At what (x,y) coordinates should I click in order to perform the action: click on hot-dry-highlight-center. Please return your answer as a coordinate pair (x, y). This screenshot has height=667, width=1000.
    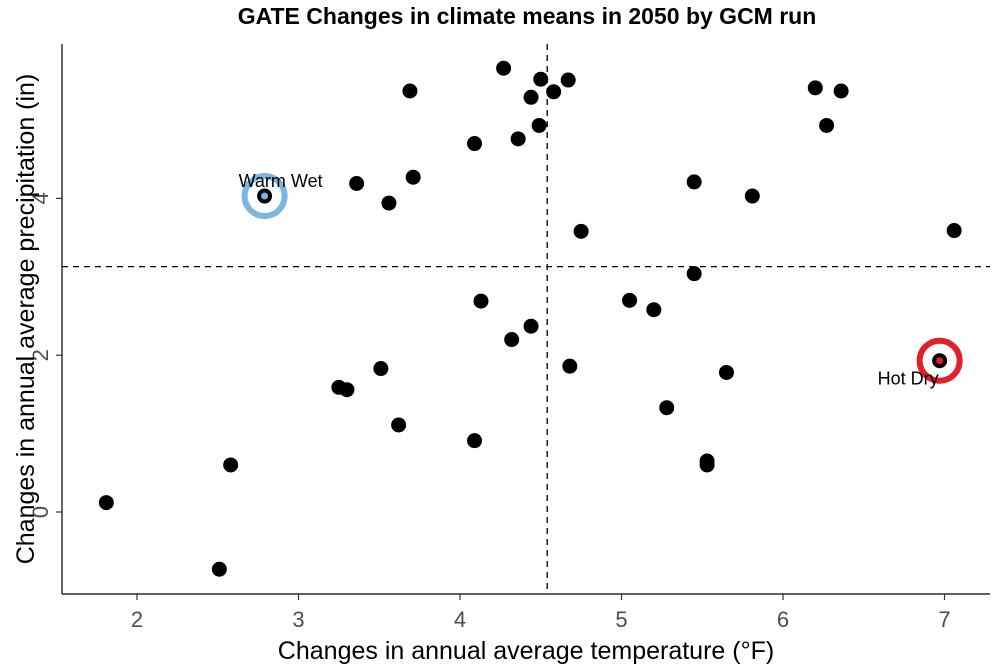
    Looking at the image, I should click on (940, 361).